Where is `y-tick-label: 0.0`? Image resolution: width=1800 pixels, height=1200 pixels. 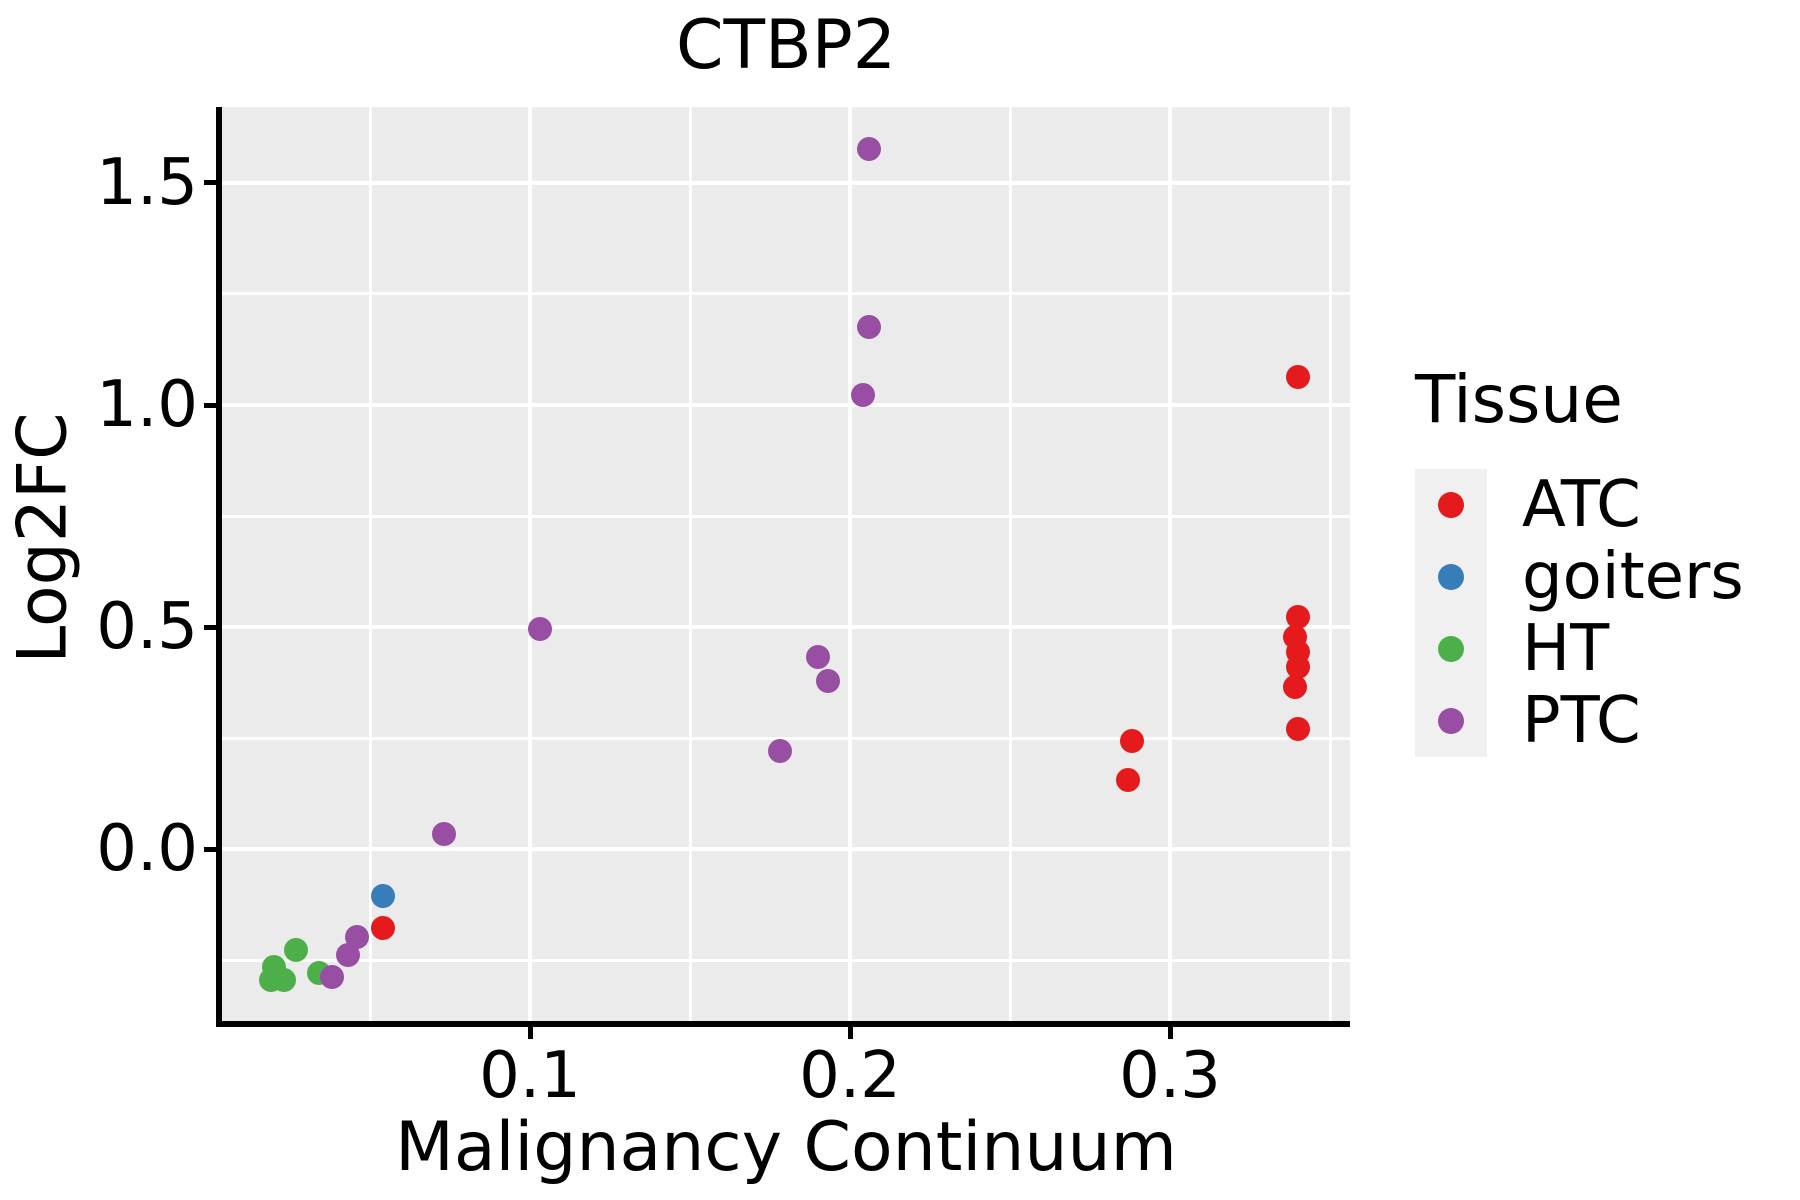 y-tick-label: 0.0 is located at coordinates (147, 849).